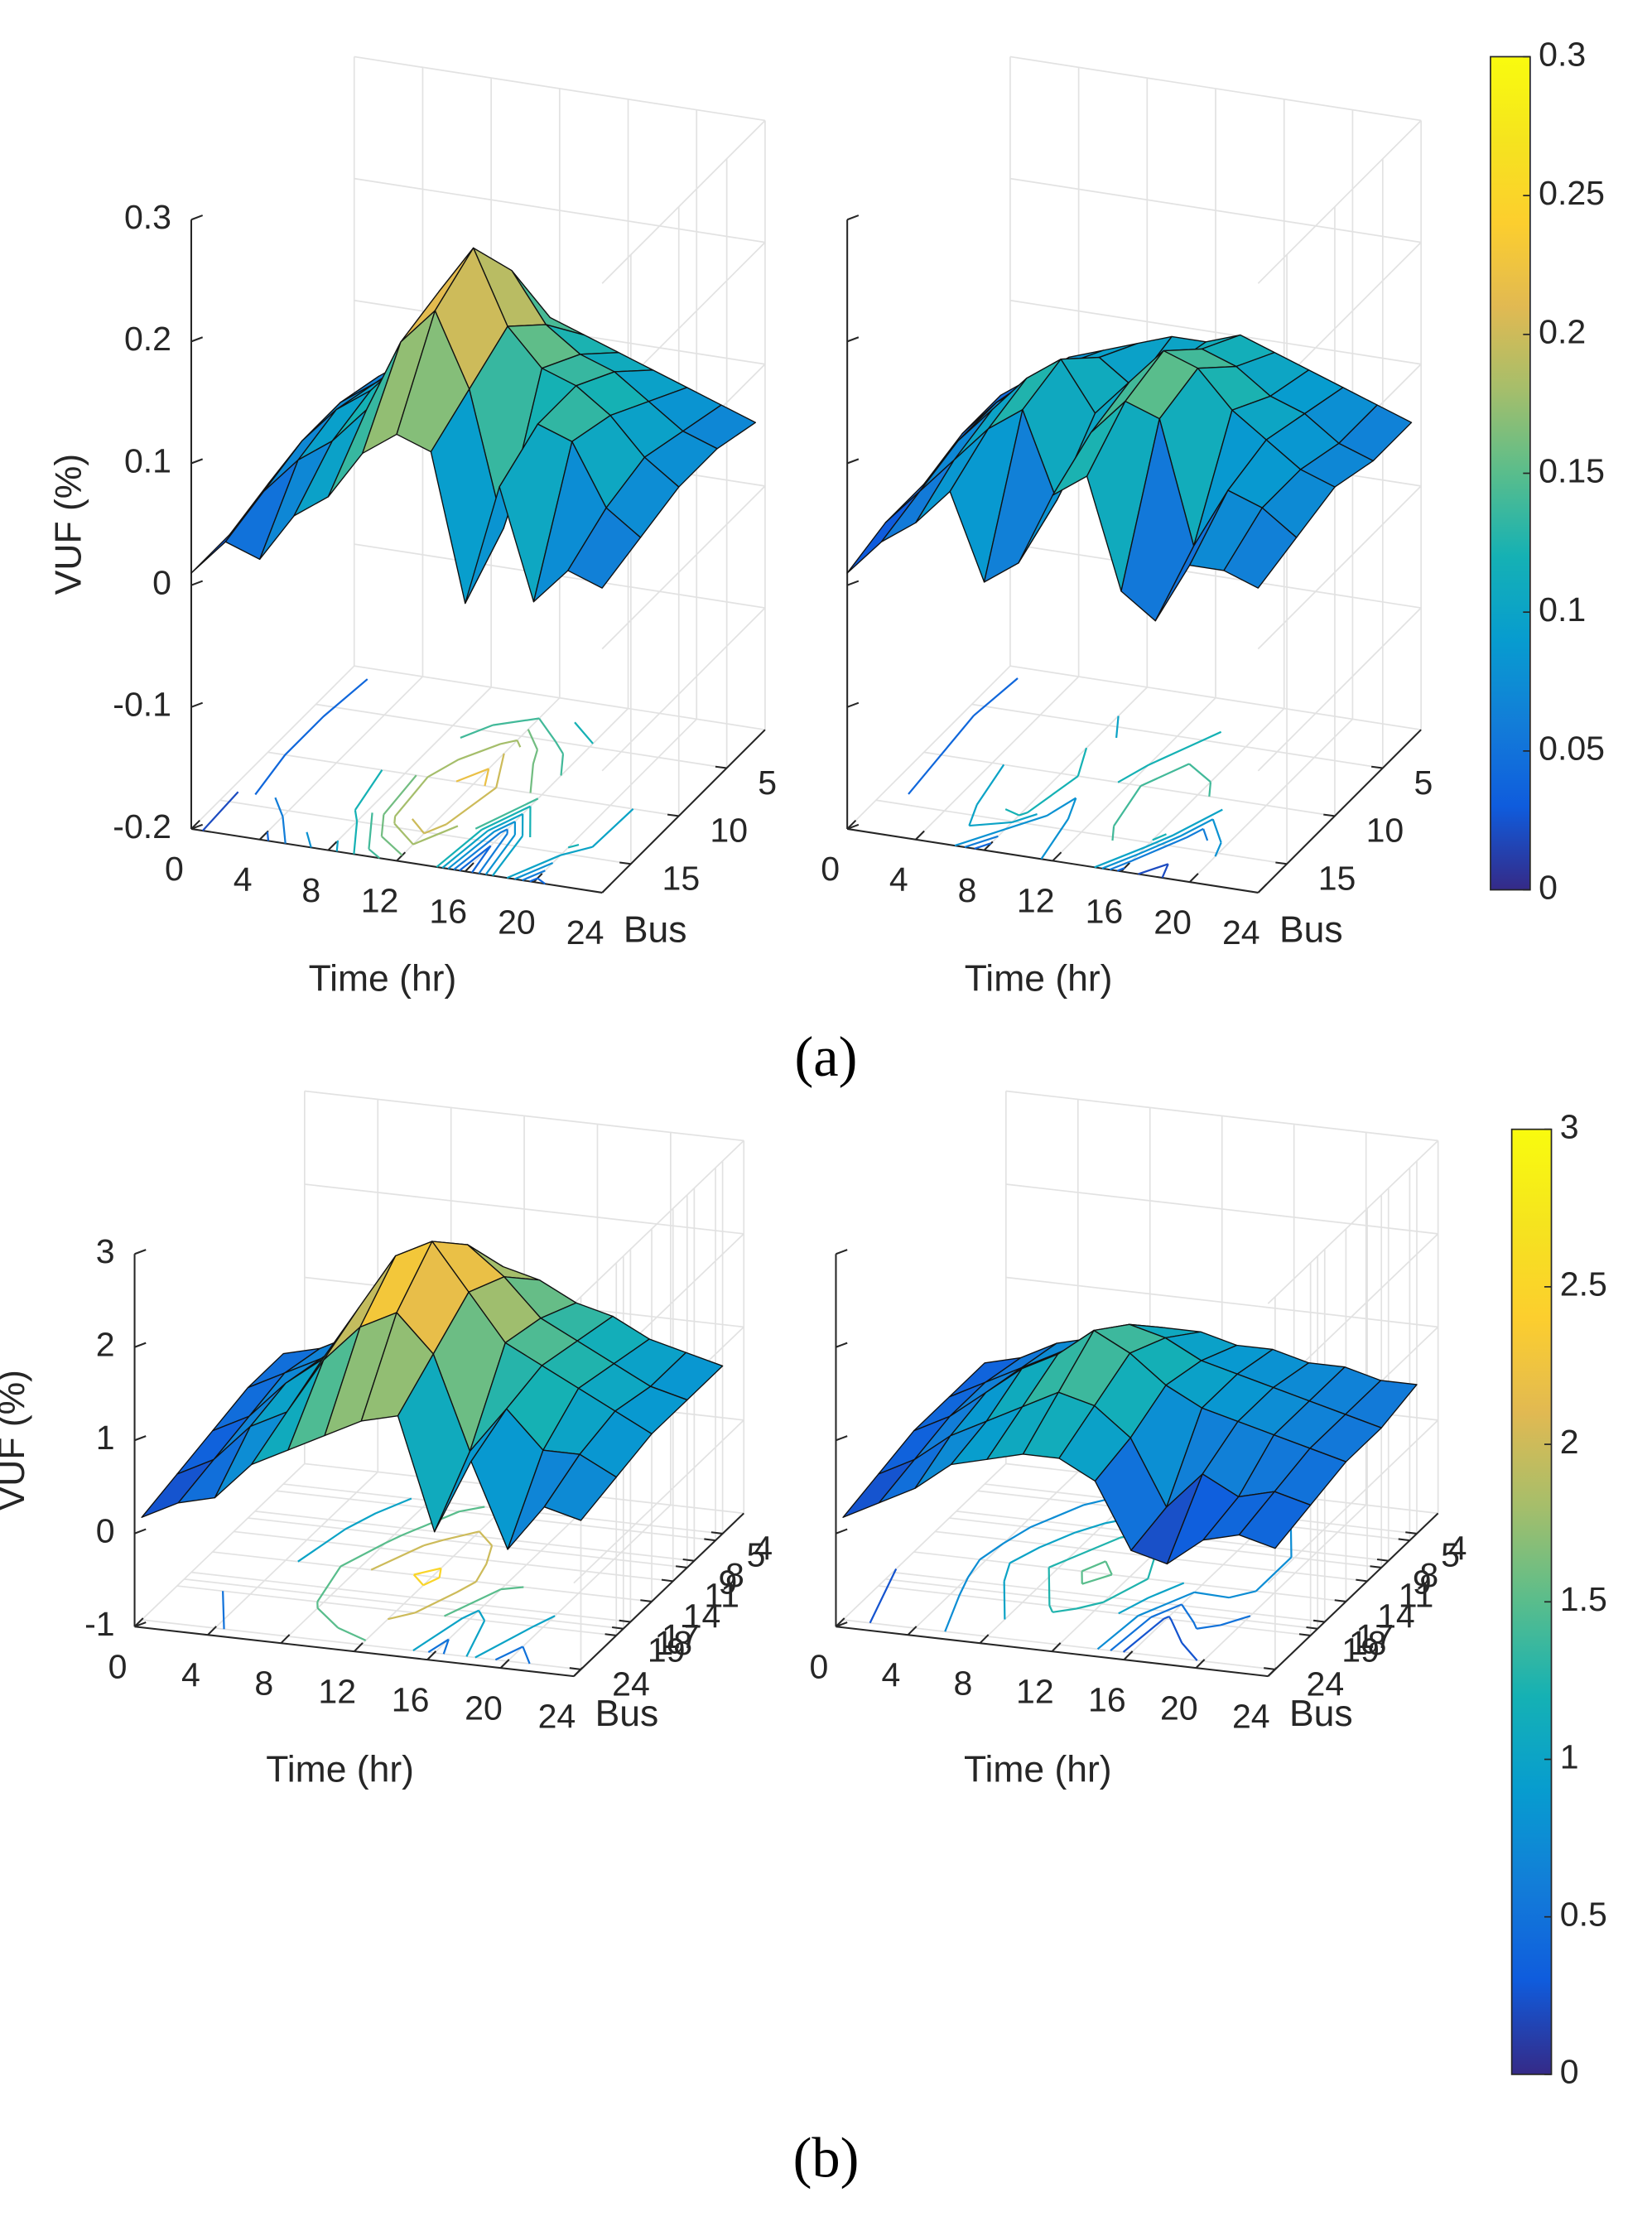 The height and width of the screenshot is (2226, 1652). I want to click on z-tick-label: 1, so click(105, 1438).